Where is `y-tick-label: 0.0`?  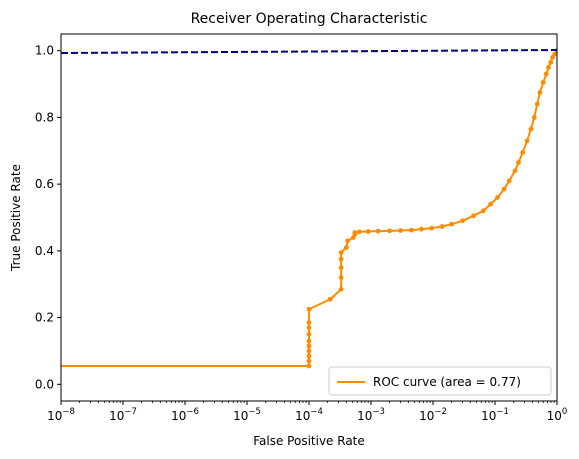 y-tick-label: 0.0 is located at coordinates (44, 384).